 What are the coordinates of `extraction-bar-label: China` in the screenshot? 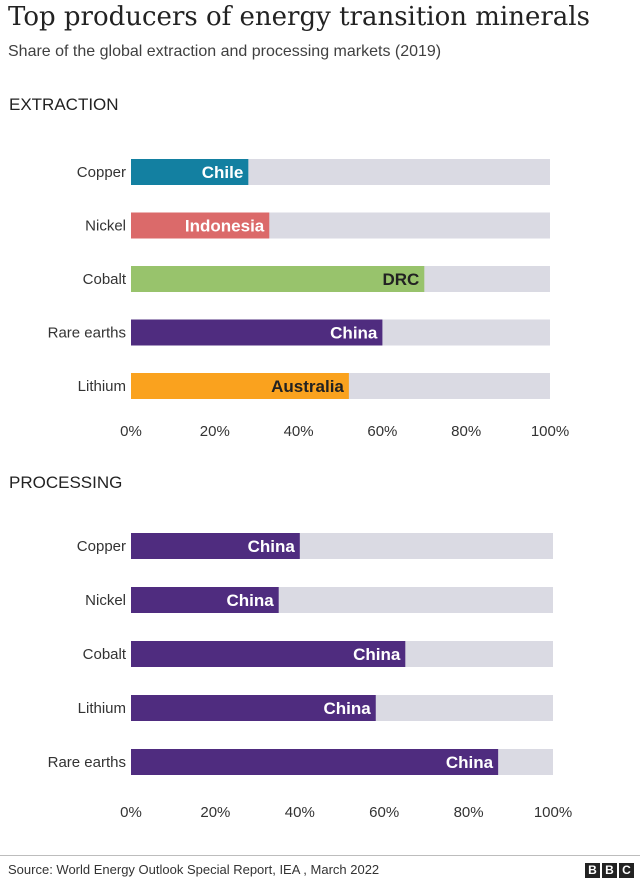 It's located at (354, 333).